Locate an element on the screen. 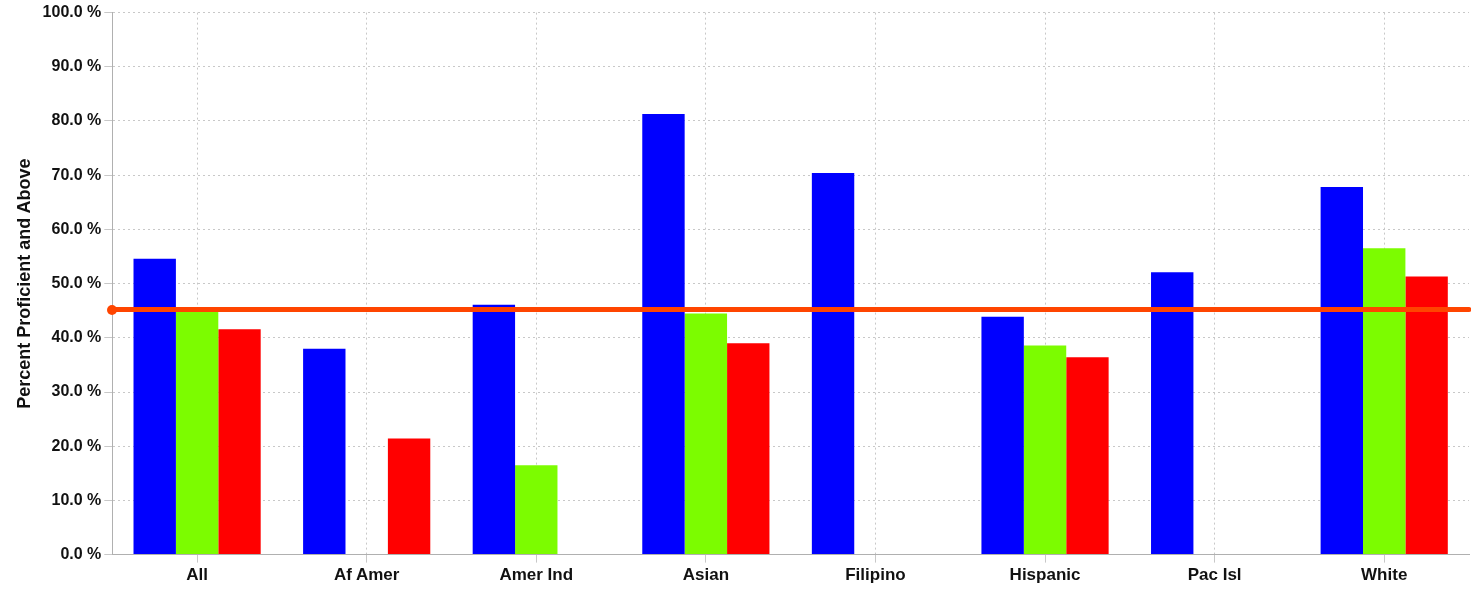 This screenshot has height=593, width=1471. y-tick-label: 40.0 % is located at coordinates (76, 337).